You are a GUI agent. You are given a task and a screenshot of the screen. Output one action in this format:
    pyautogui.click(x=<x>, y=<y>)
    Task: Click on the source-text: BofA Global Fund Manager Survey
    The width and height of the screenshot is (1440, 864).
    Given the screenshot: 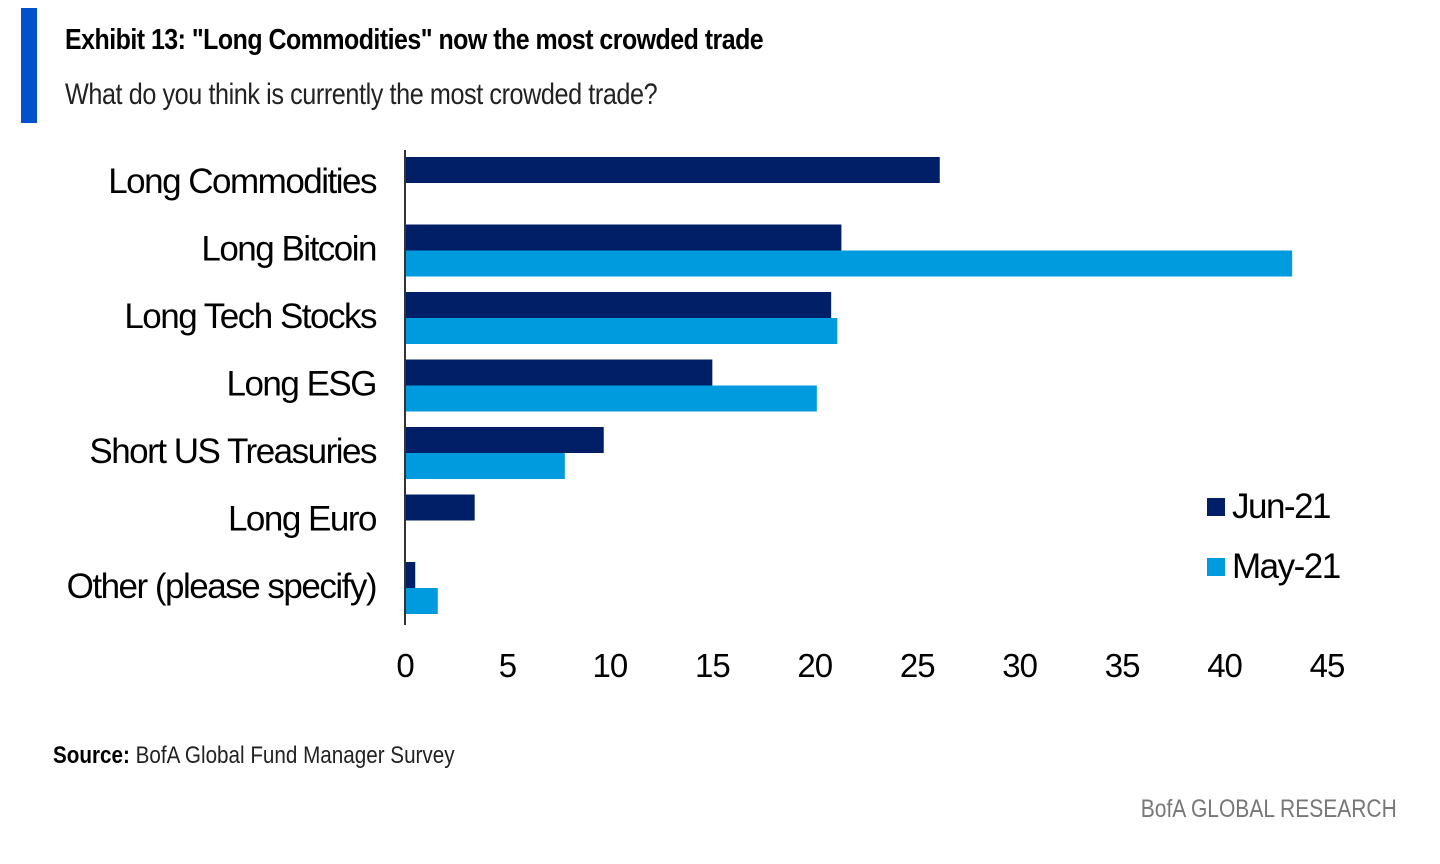 What is the action you would take?
    pyautogui.click(x=295, y=755)
    